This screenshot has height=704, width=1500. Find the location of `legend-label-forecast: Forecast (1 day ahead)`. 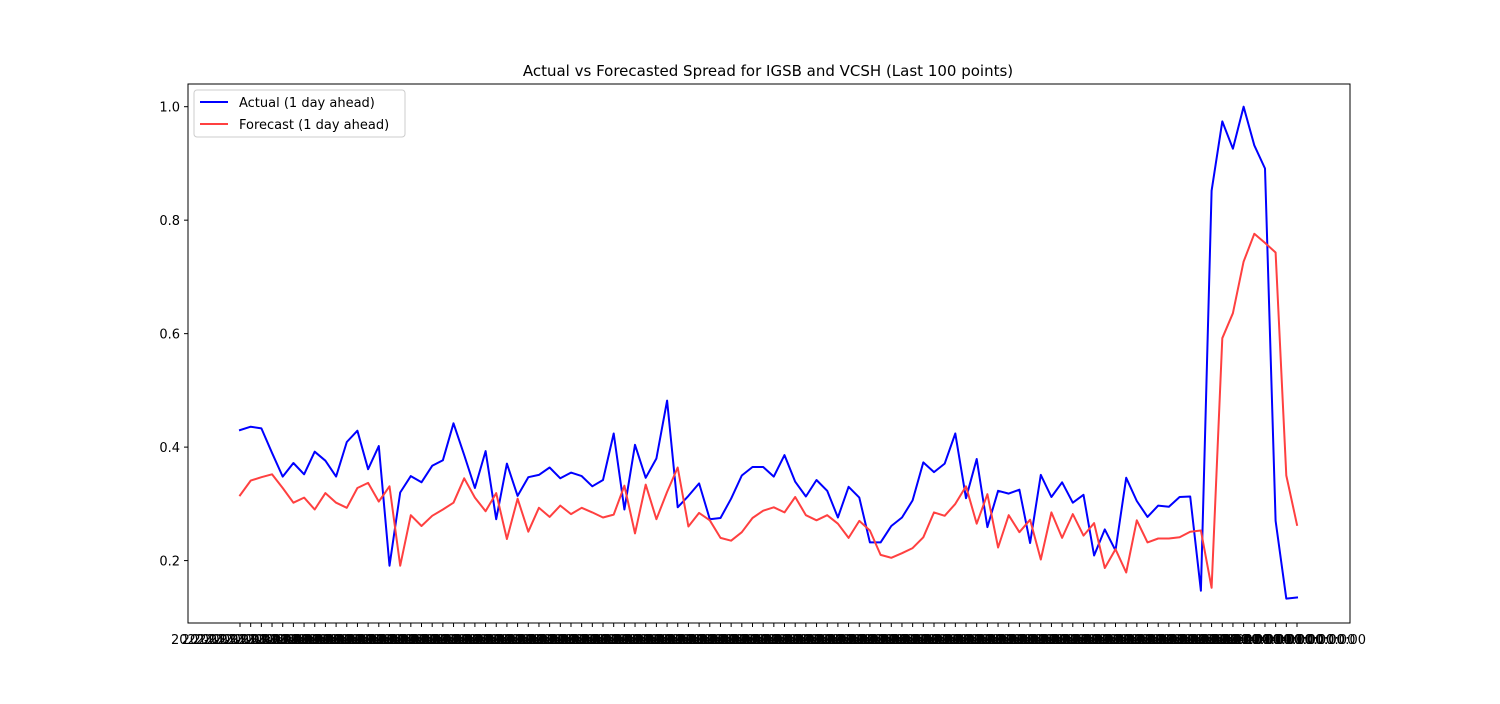

legend-label-forecast: Forecast (1 day ahead) is located at coordinates (314, 125).